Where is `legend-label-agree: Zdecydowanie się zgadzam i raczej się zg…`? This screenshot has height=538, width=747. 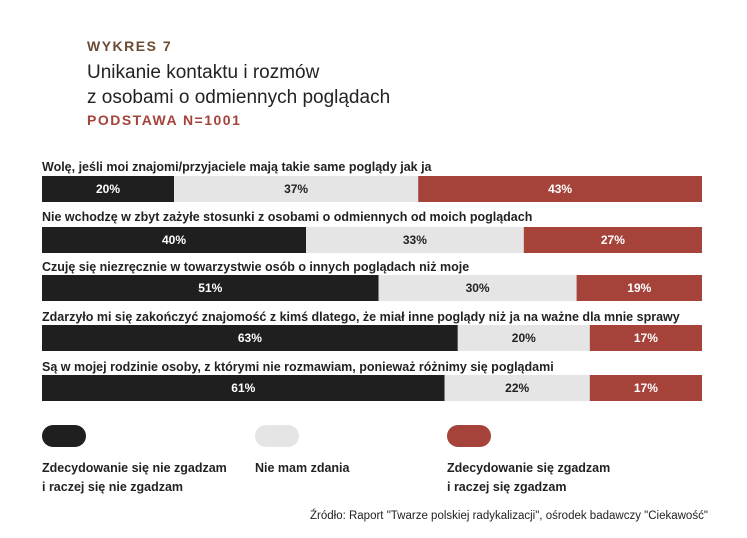
legend-label-agree: Zdecydowanie się zgadzam i raczej się zg… is located at coordinates (529, 477).